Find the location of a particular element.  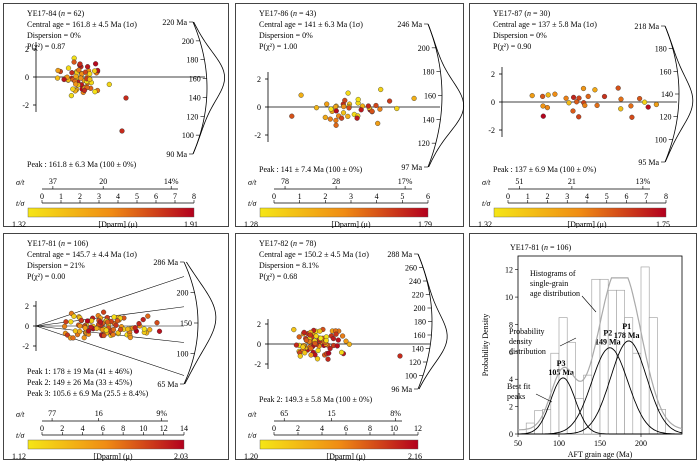

header-line: Central age = 150.2 ± 4.5 Ma (1σ) is located at coordinates (314, 254).